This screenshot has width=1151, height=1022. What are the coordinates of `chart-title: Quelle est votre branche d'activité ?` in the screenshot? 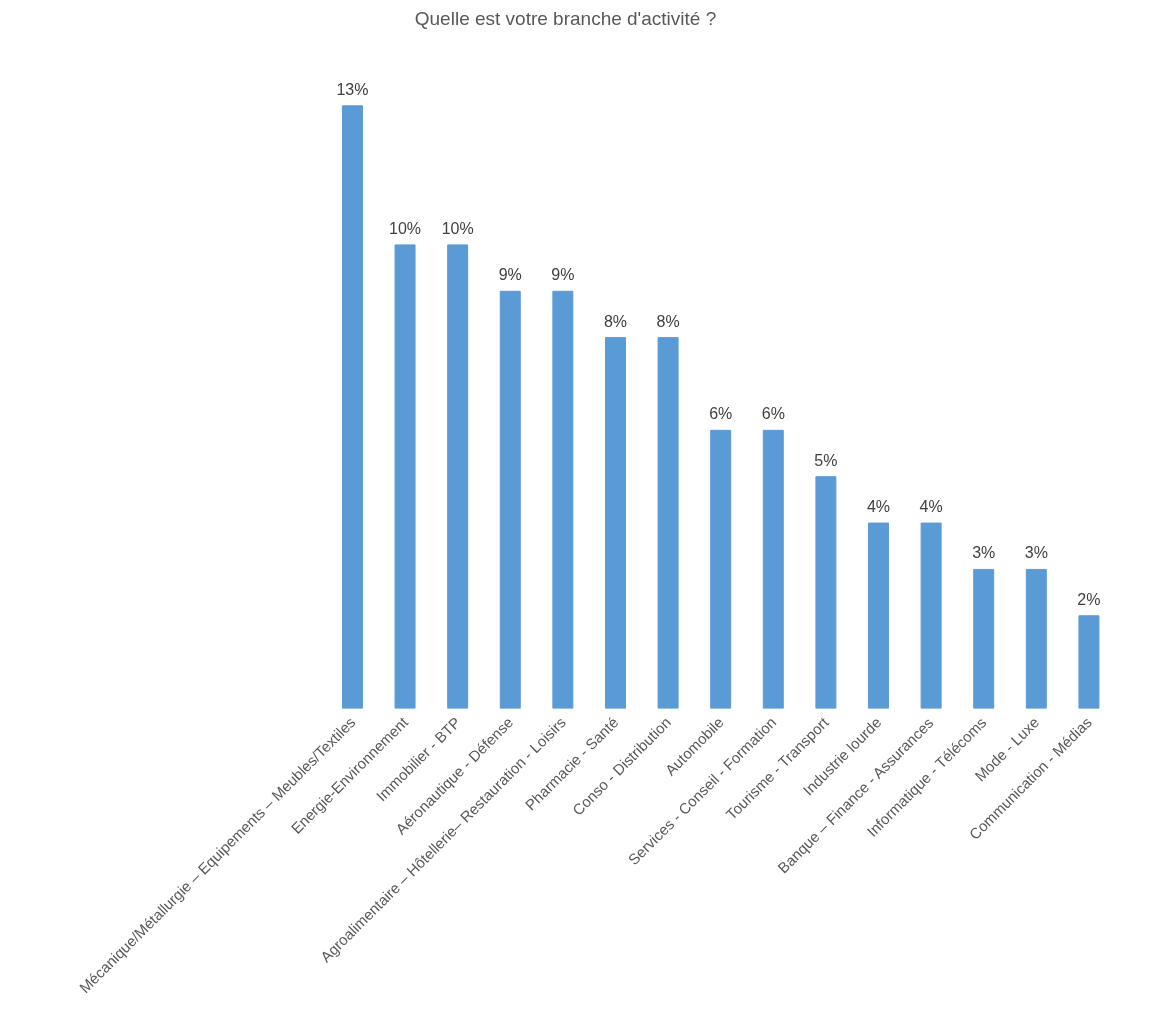 It's located at (565, 18).